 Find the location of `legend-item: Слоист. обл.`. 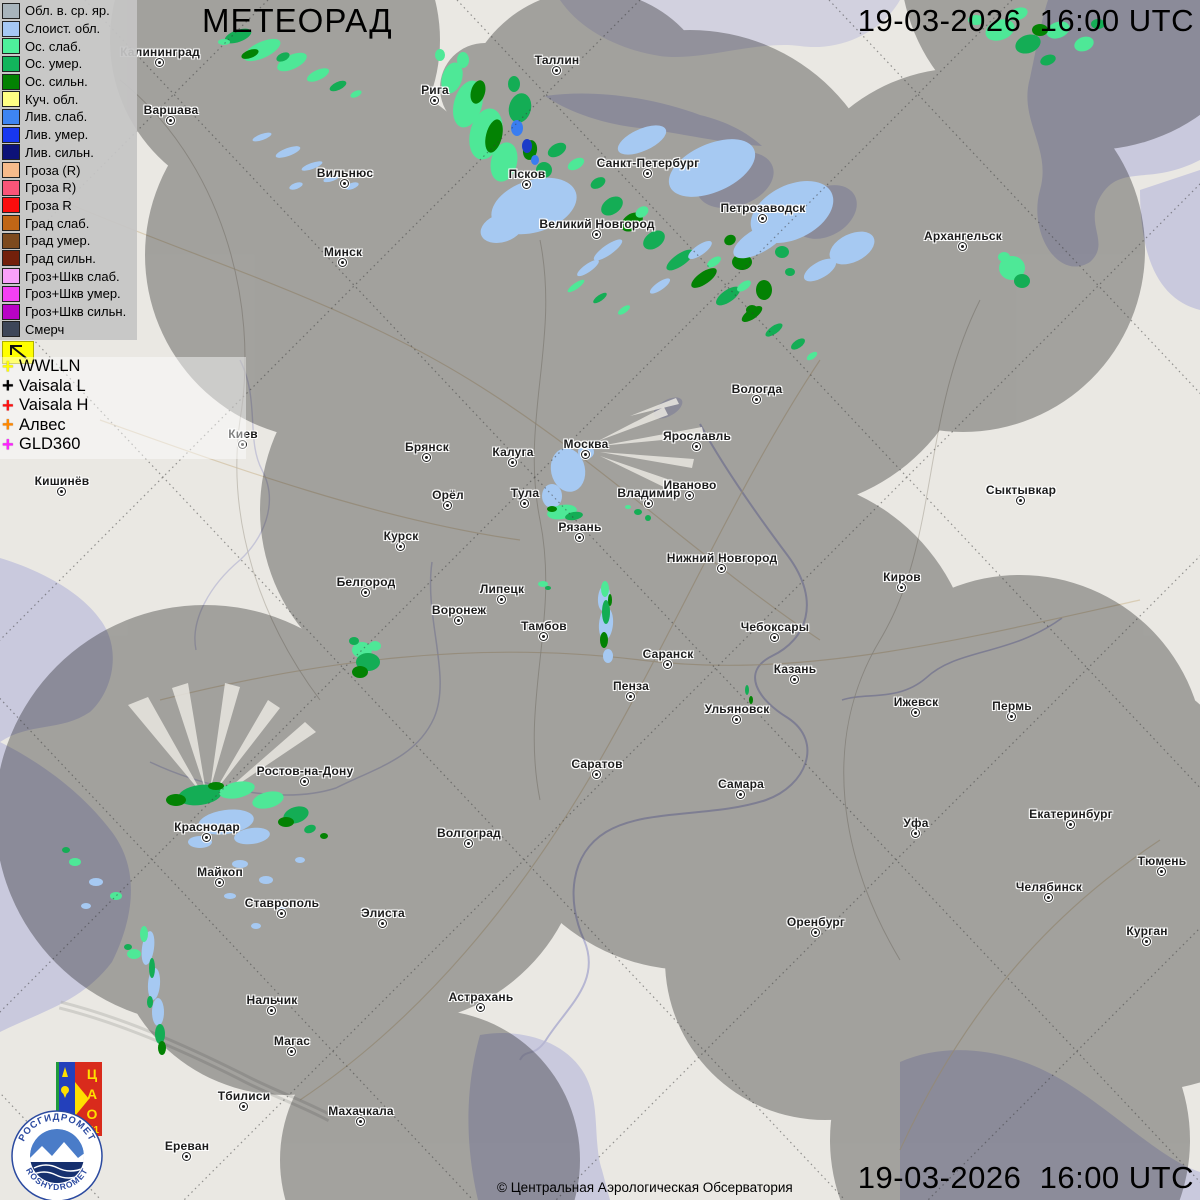

legend-item: Слоист. обл. is located at coordinates (69, 29).